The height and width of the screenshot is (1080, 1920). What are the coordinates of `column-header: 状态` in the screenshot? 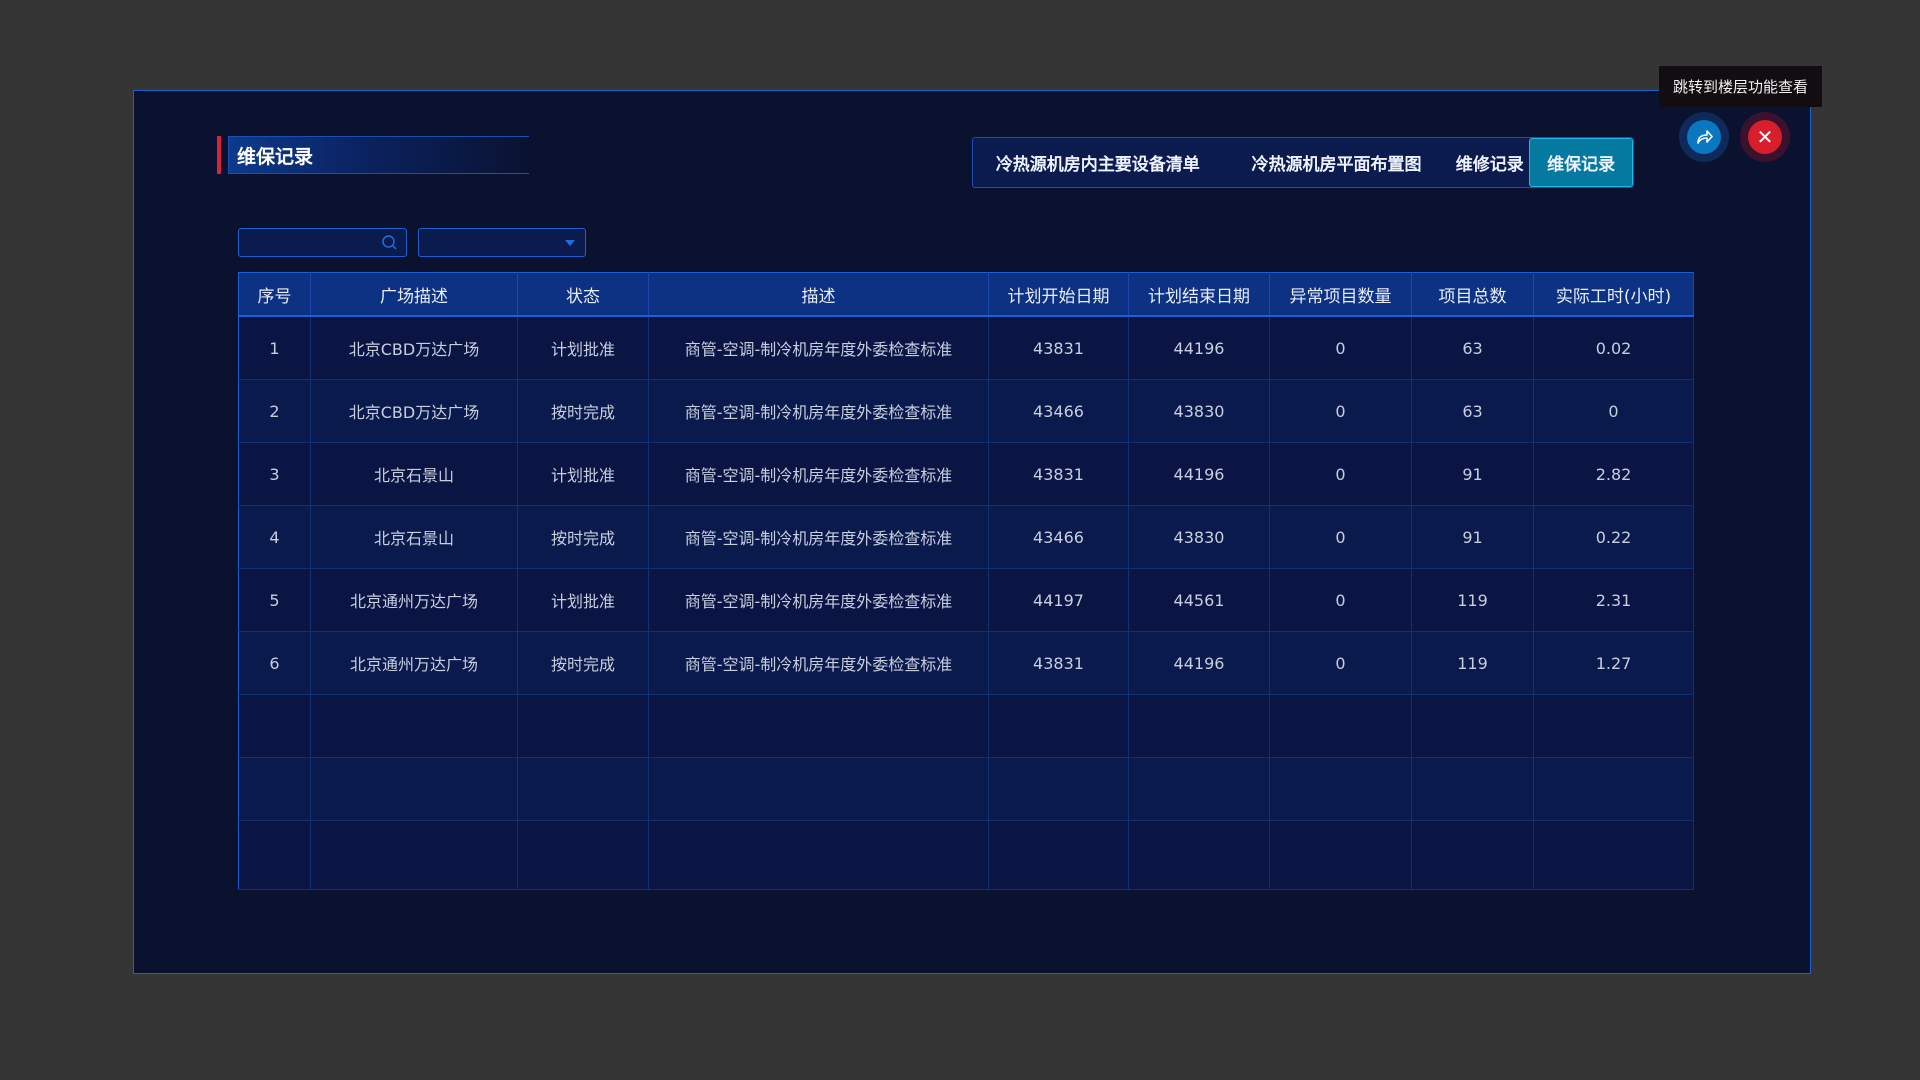 It's located at (583, 294).